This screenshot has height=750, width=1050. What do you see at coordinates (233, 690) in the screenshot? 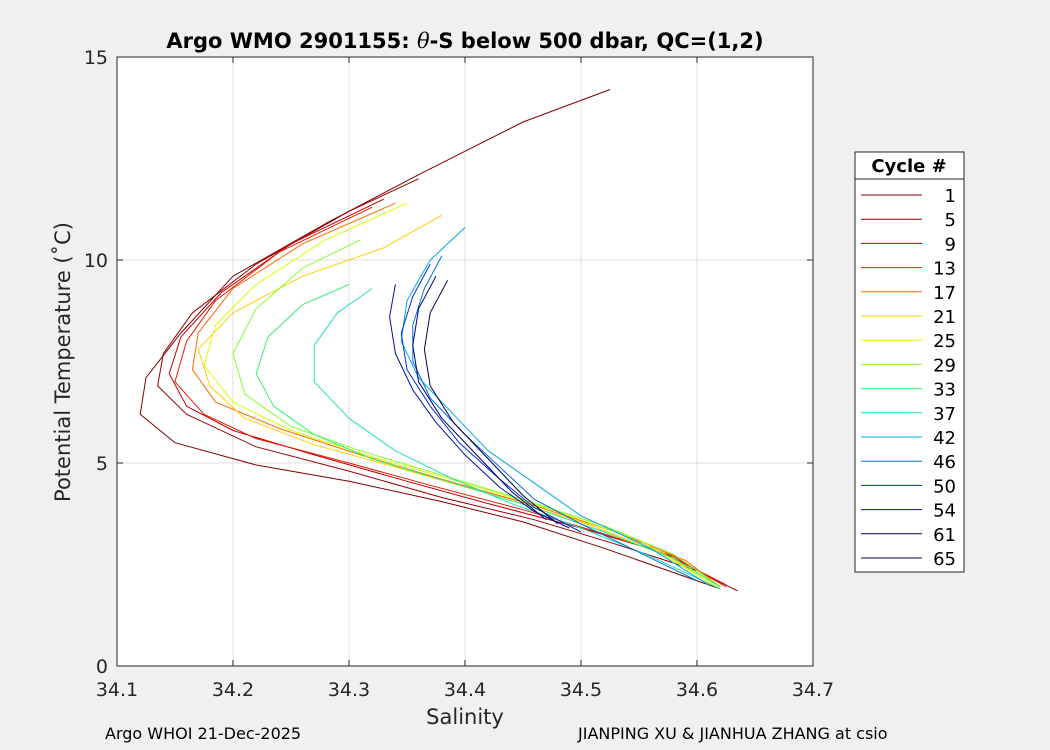
I see `x-tick-label: 34.2` at bounding box center [233, 690].